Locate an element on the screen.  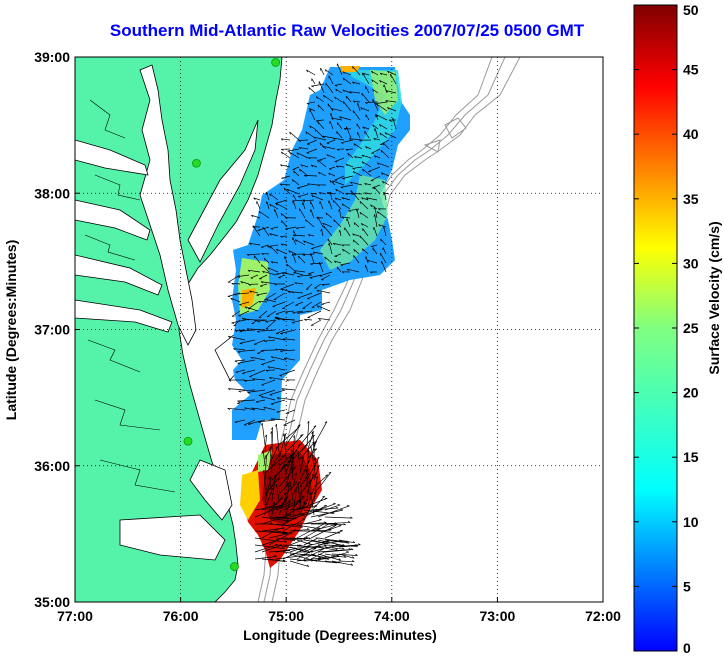
y-tick-label: 39:00 is located at coordinates (52, 57).